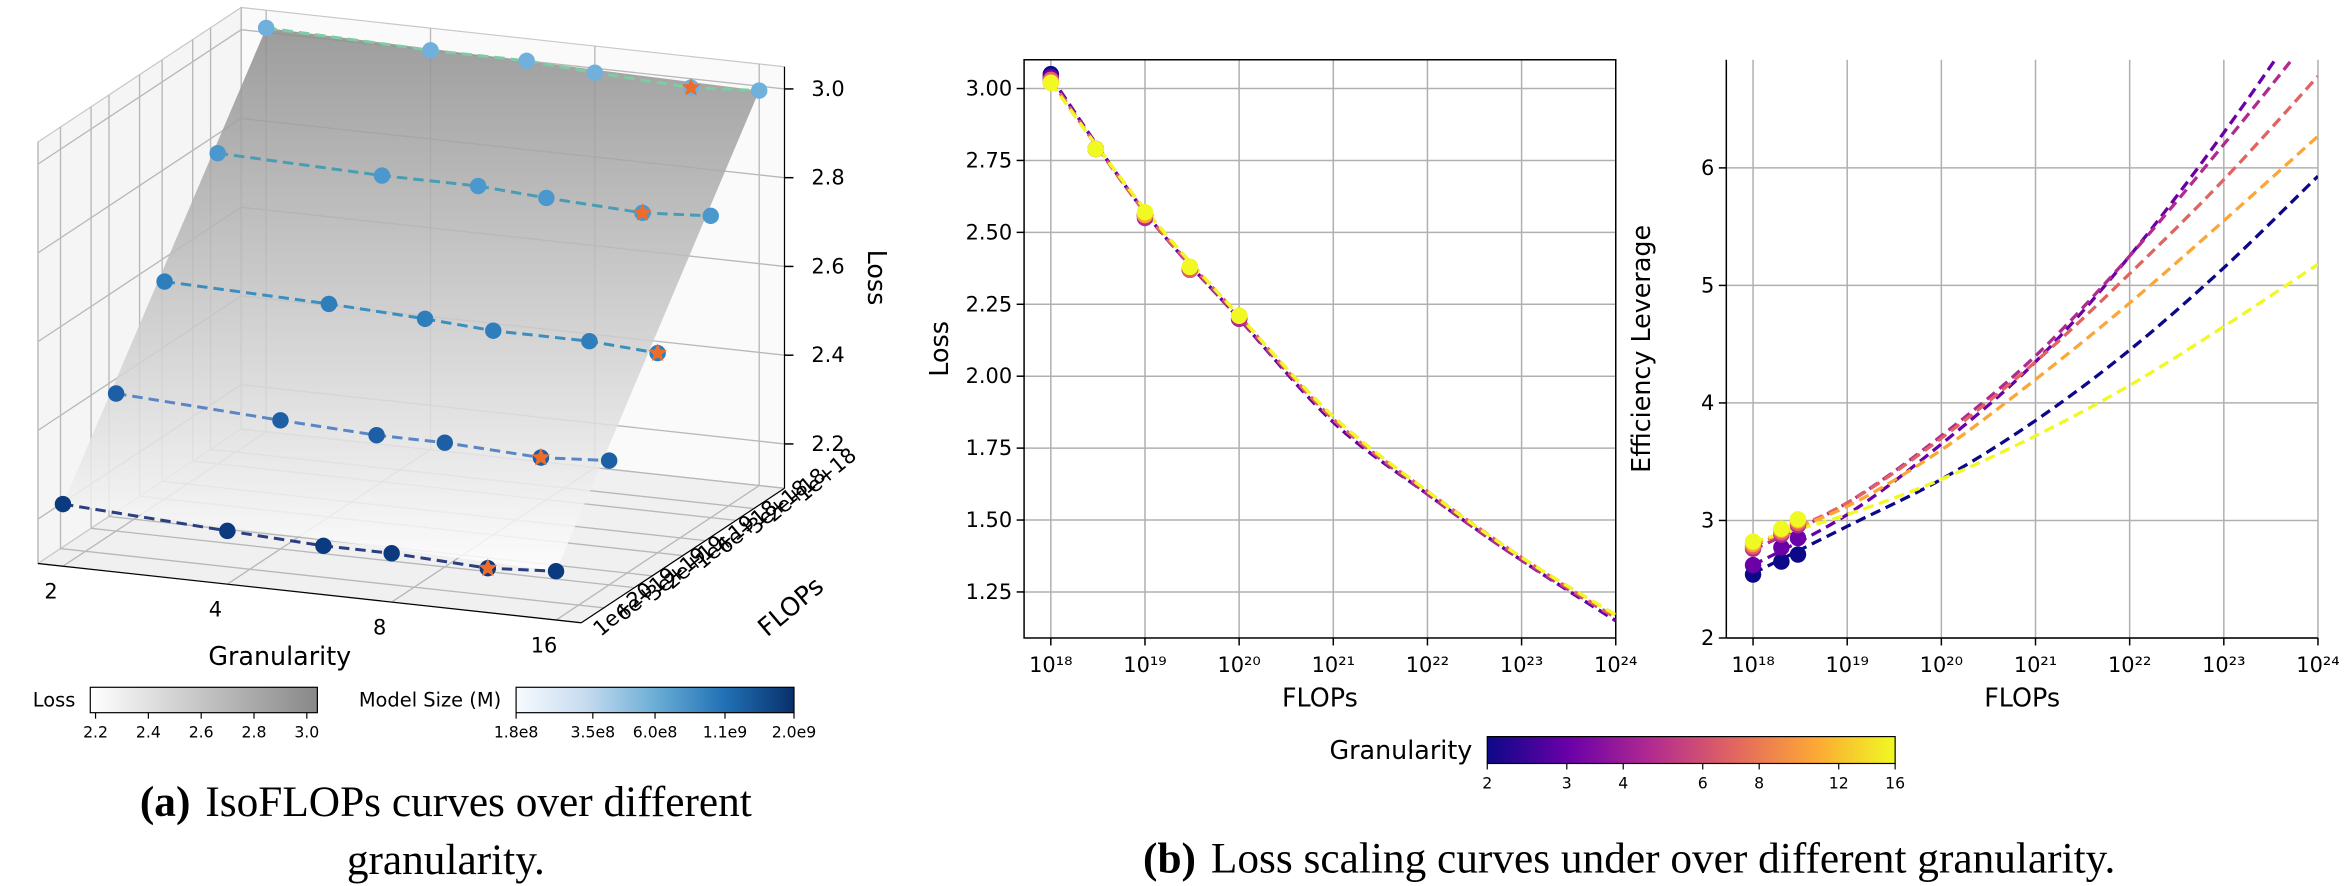  I want to click on colorbar-tick-label: 2.2, so click(95, 732).